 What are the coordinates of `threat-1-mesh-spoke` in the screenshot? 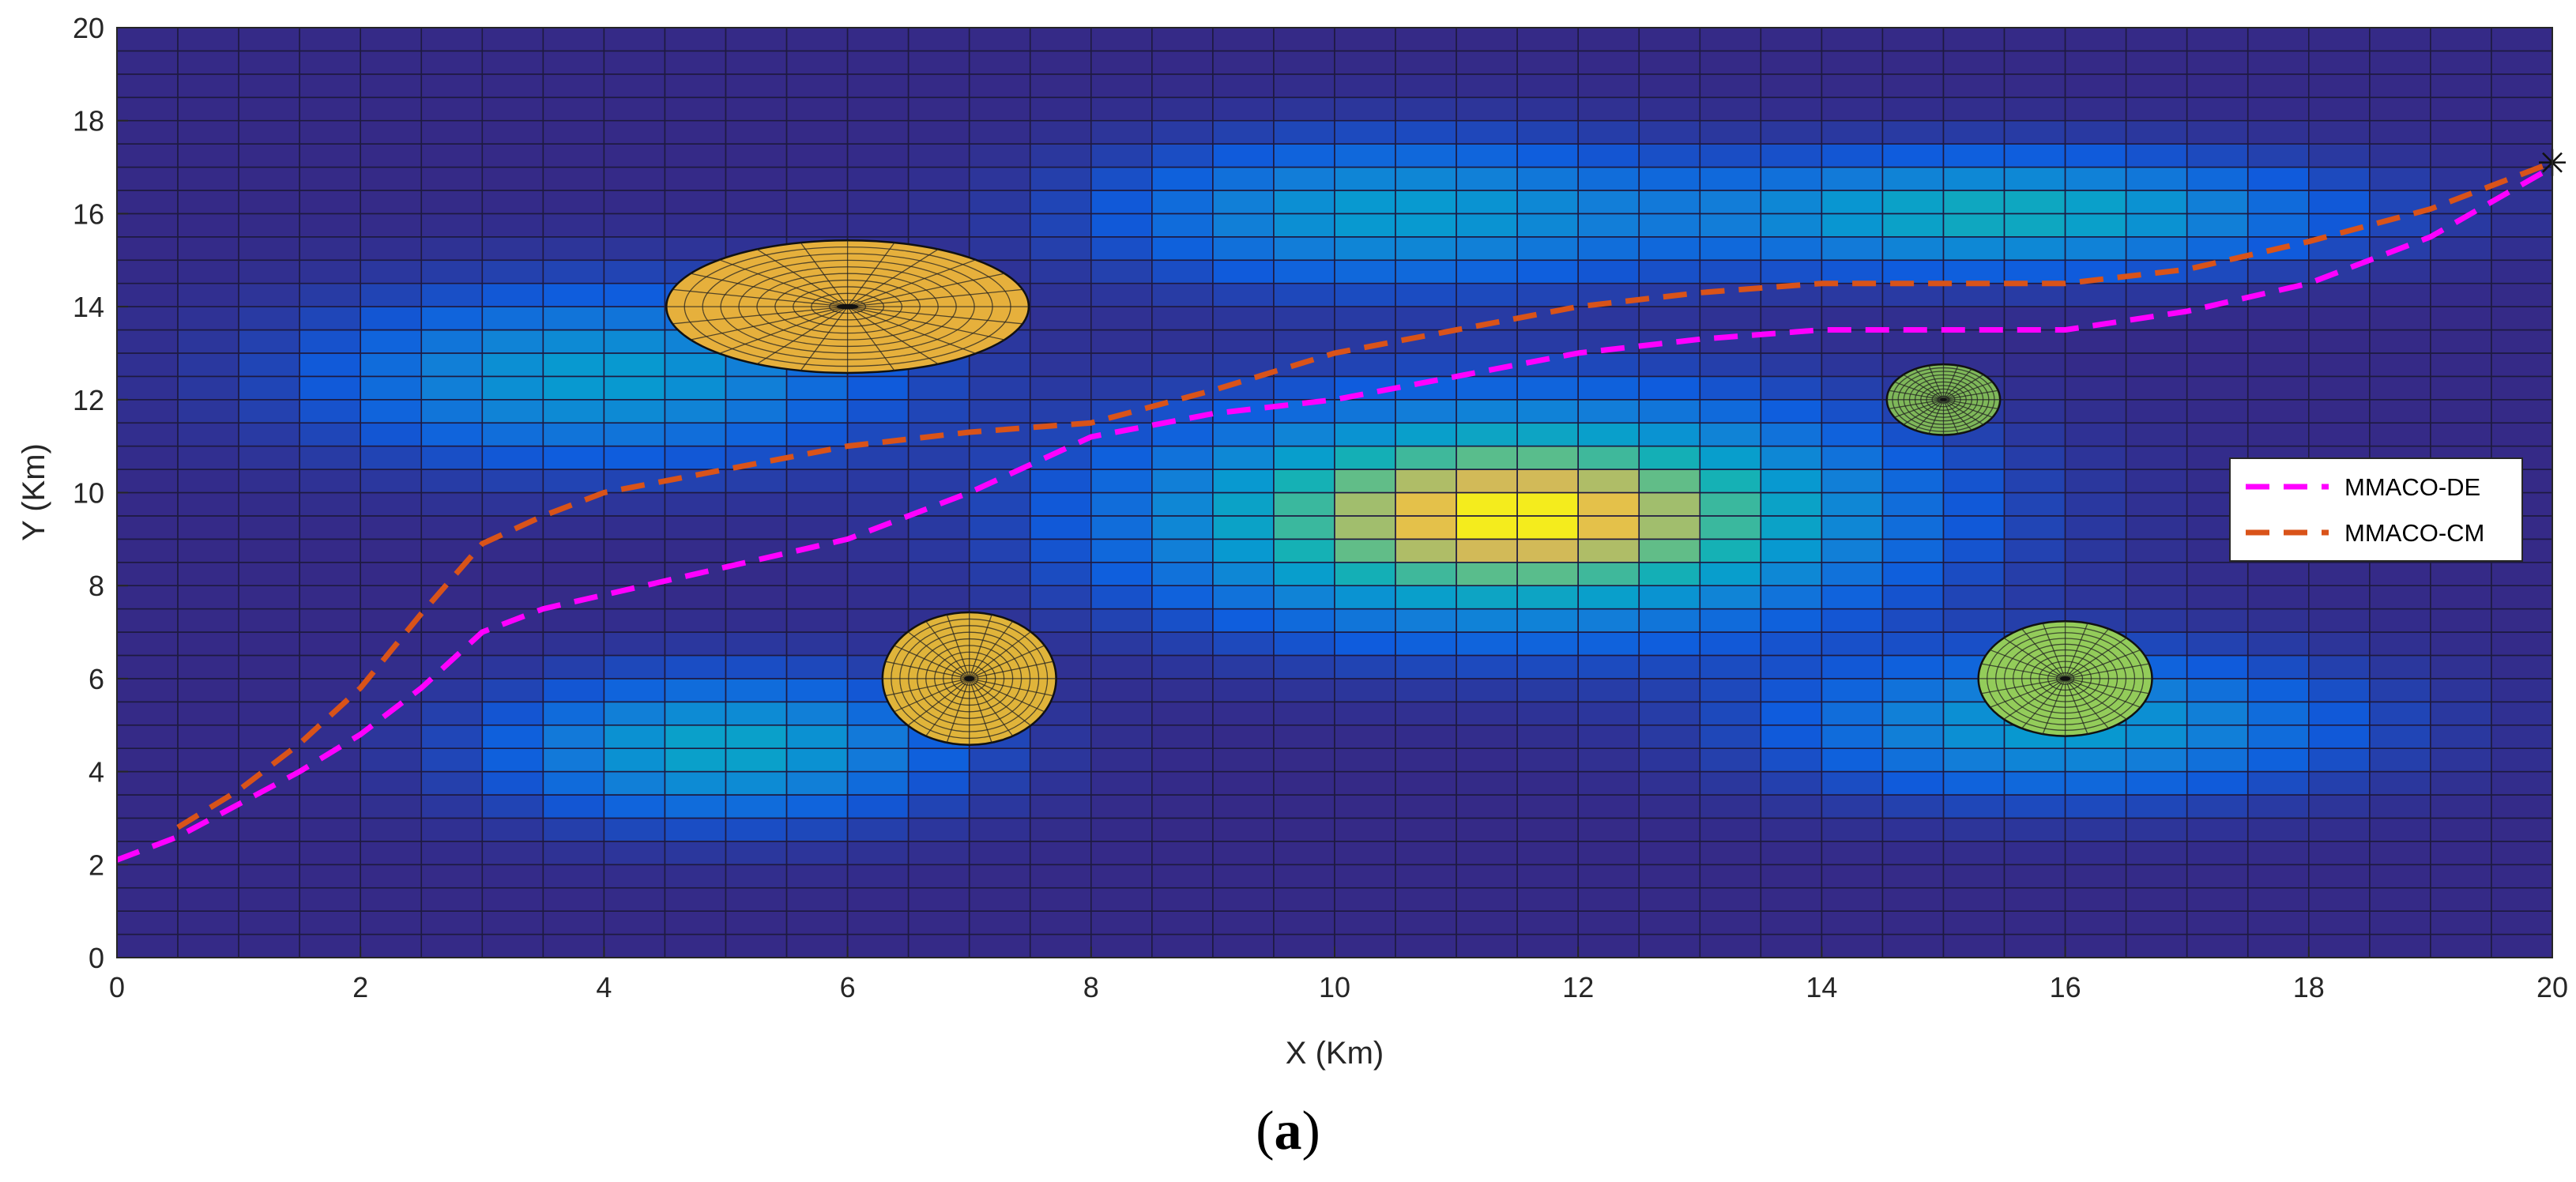 It's located at (871, 339).